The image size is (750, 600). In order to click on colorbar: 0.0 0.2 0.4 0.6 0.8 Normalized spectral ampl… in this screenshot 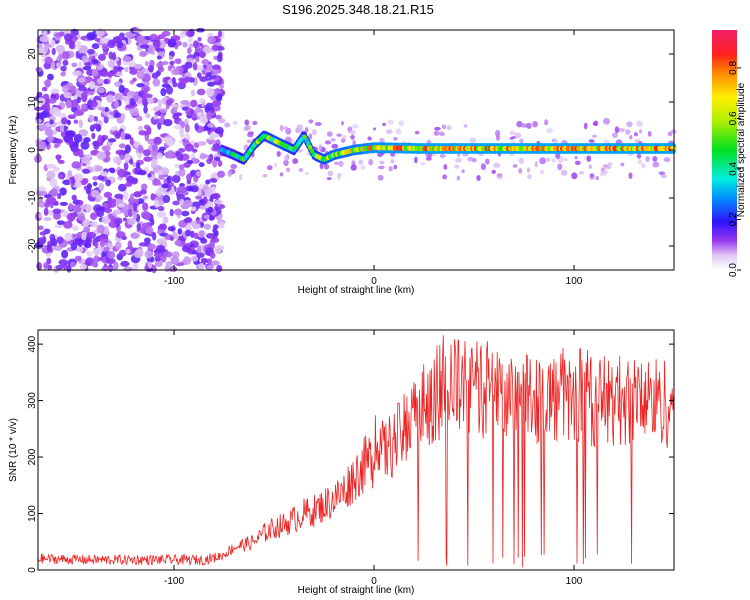, I will do `click(729, 153)`.